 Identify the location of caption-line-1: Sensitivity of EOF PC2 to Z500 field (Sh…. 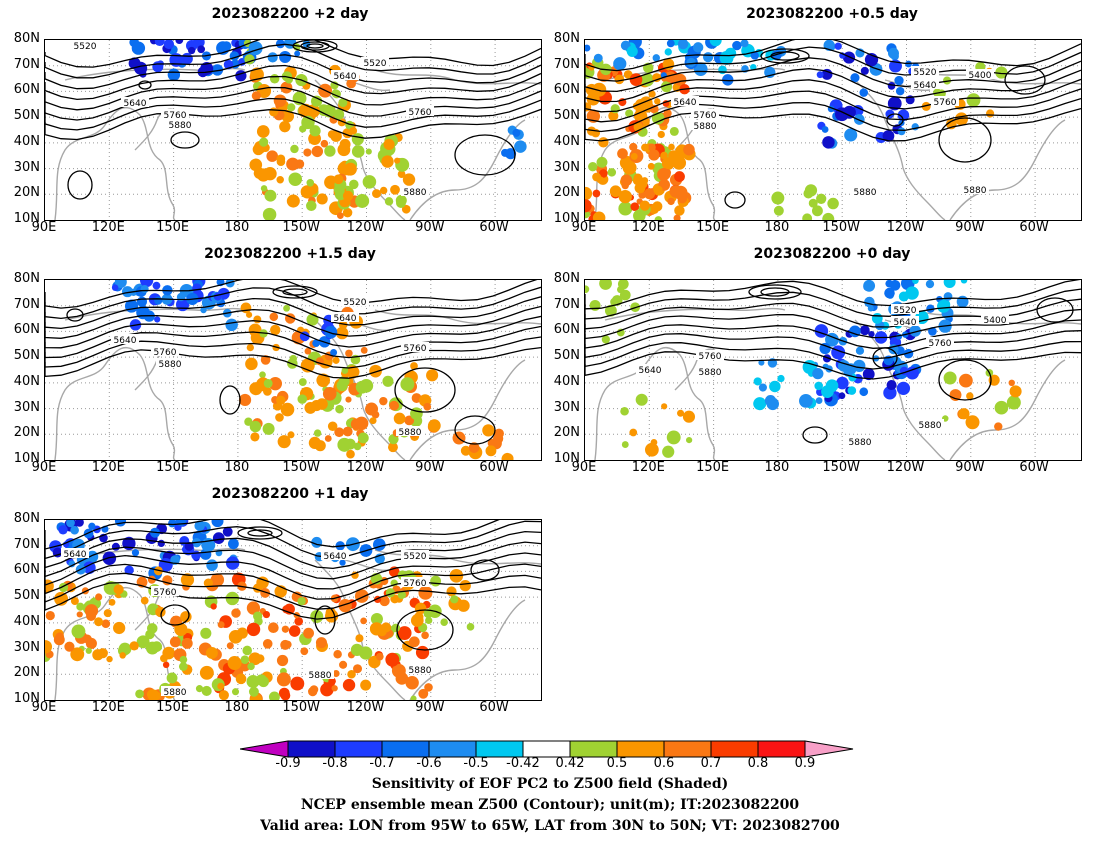
(550, 784).